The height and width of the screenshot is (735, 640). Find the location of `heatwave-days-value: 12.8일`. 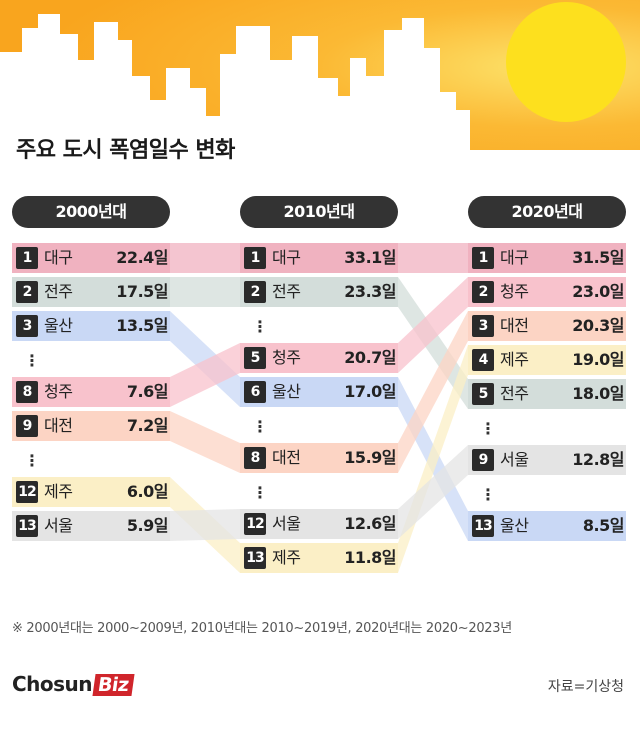

heatwave-days-value: 12.8일 is located at coordinates (598, 459).